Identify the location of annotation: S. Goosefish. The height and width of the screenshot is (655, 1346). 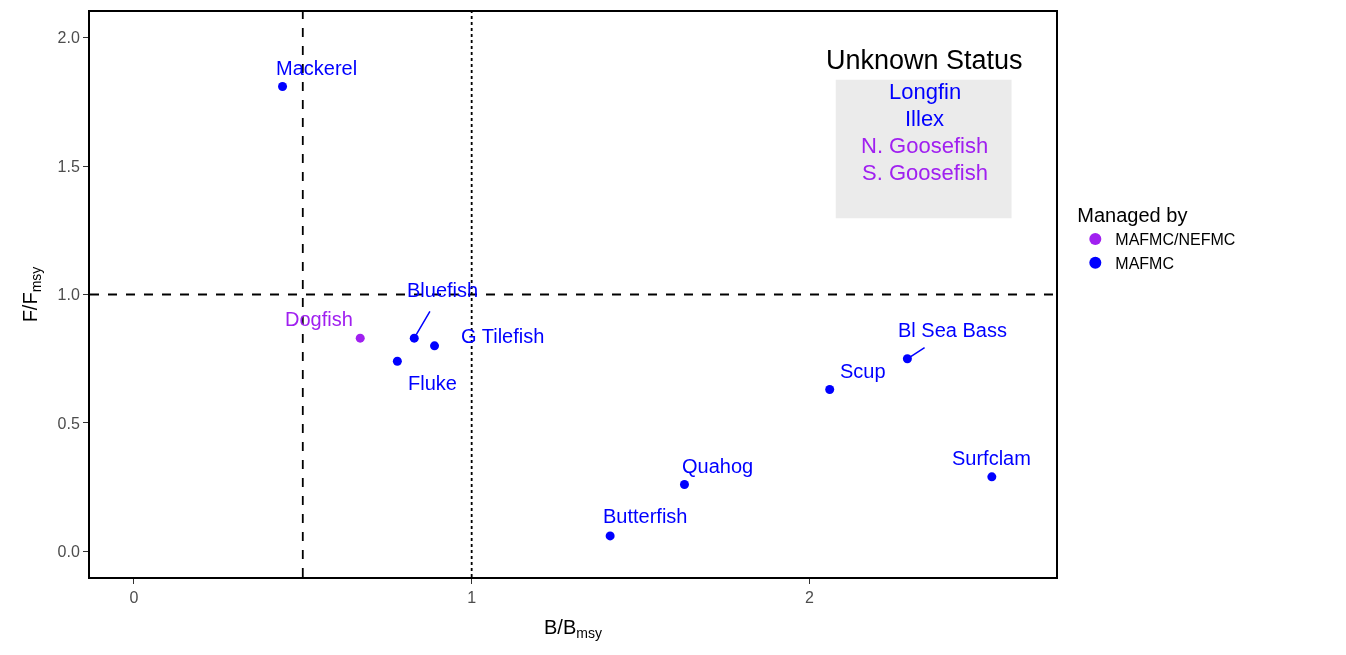
(925, 172).